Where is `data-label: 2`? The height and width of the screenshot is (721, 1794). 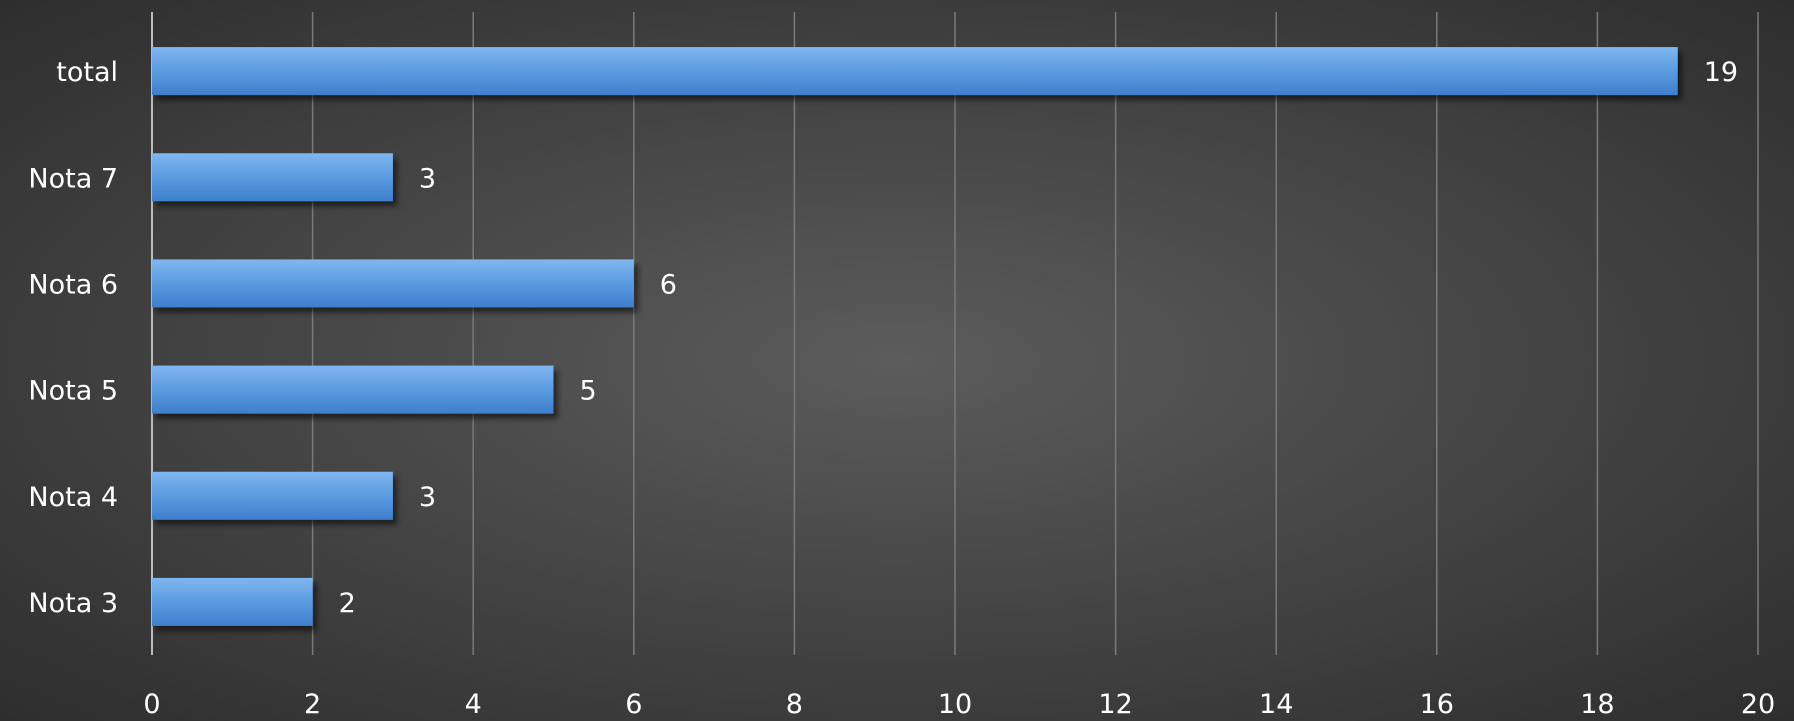
data-label: 2 is located at coordinates (347, 603).